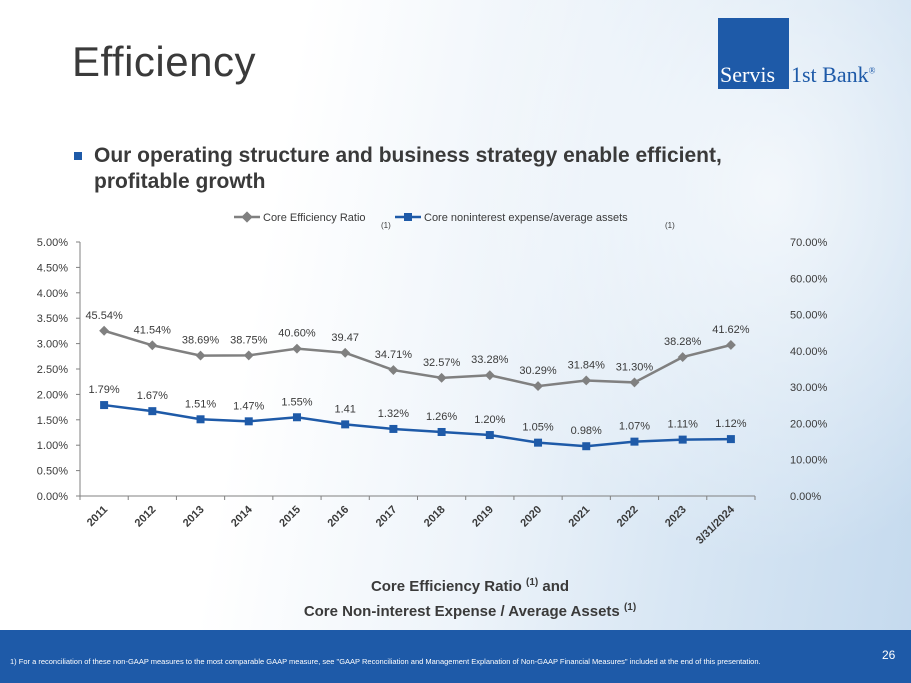  What do you see at coordinates (483, 517) in the screenshot?
I see `x-axis-tick-label: 2019` at bounding box center [483, 517].